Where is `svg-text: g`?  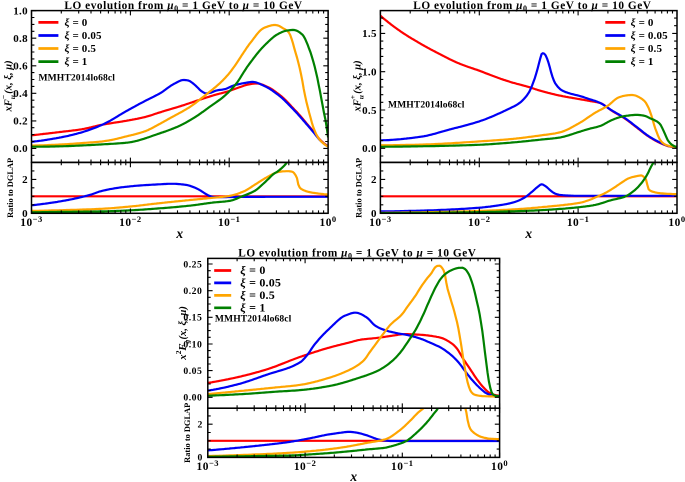
svg-text: g is located at coordinates (186, 342).